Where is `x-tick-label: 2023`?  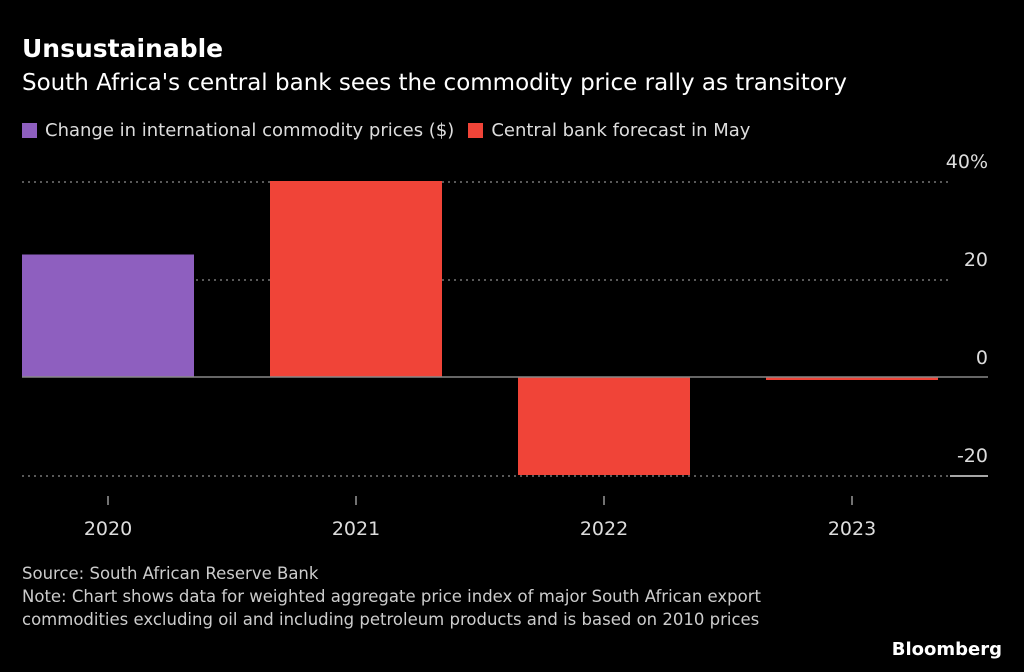 x-tick-label: 2023 is located at coordinates (852, 529).